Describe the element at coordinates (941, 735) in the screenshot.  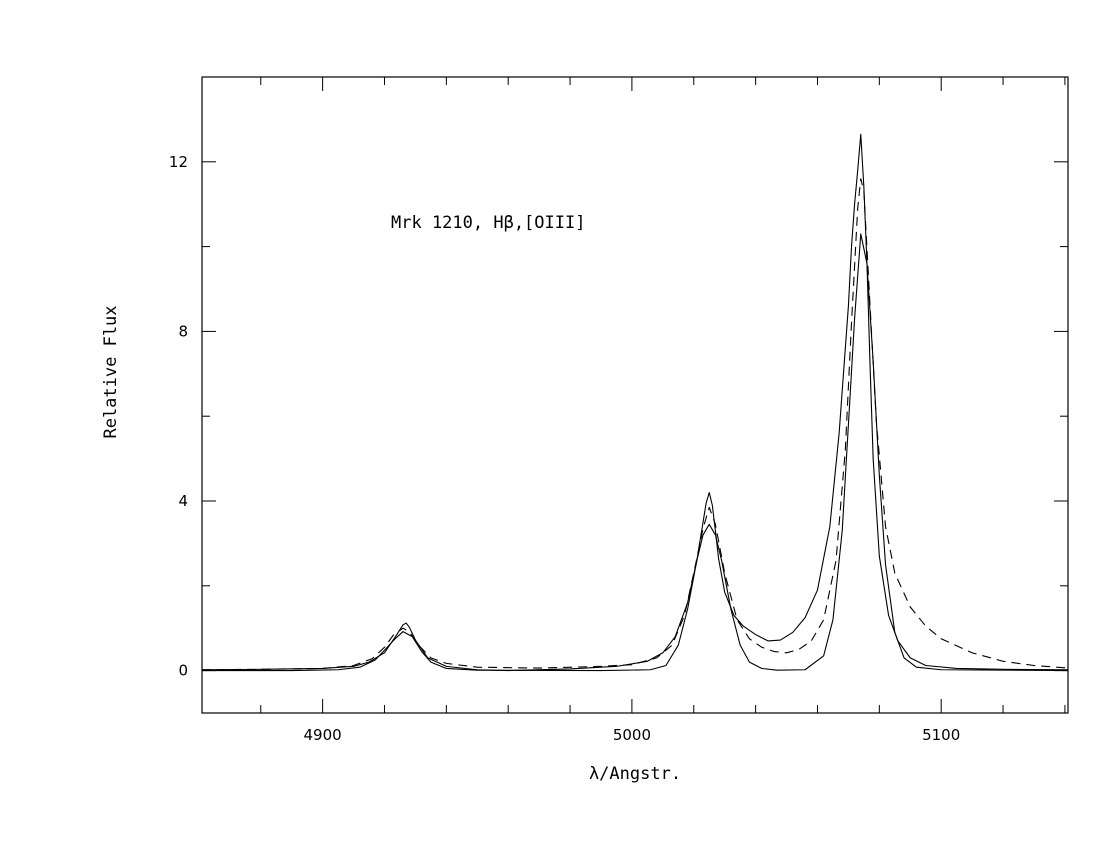
I see `x-tick-label: 5100` at that location.